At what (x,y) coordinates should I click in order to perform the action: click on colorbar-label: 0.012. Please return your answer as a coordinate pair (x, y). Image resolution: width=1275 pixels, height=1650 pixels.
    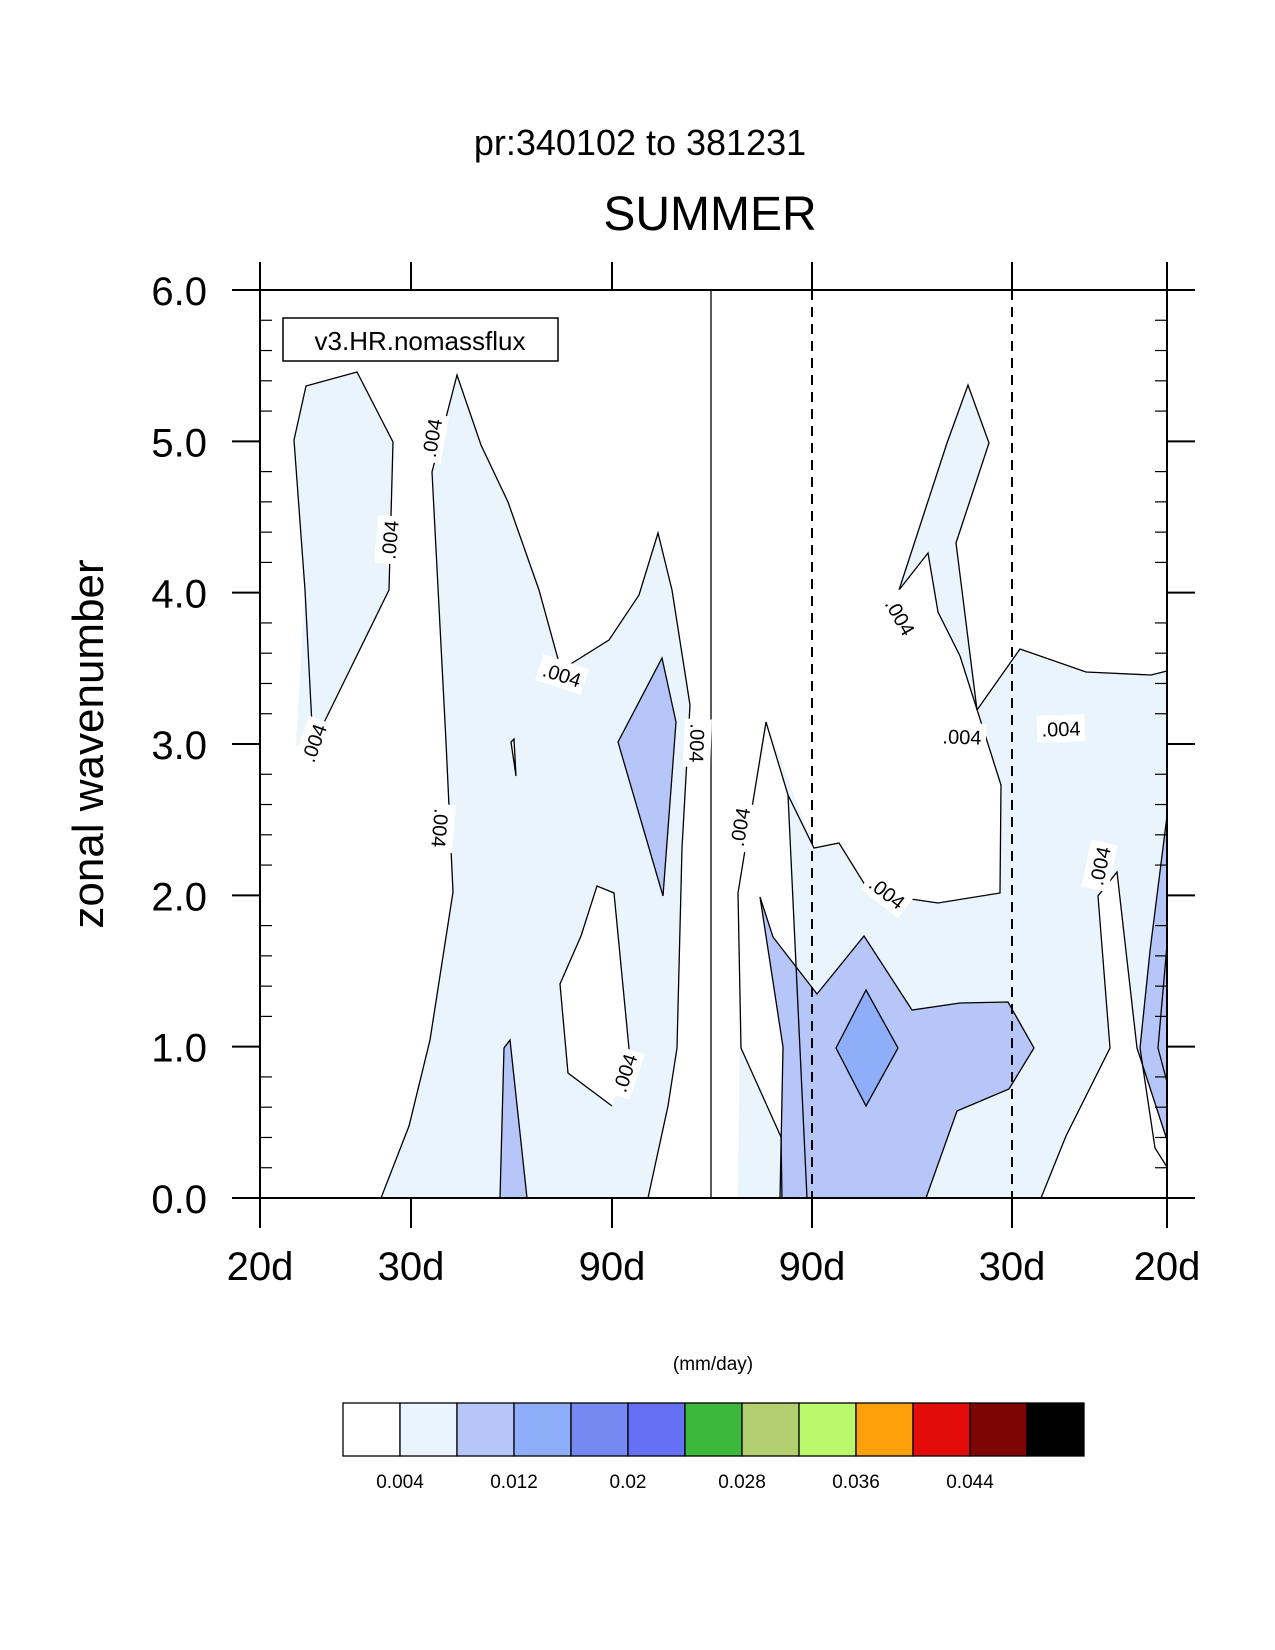
    Looking at the image, I should click on (514, 1482).